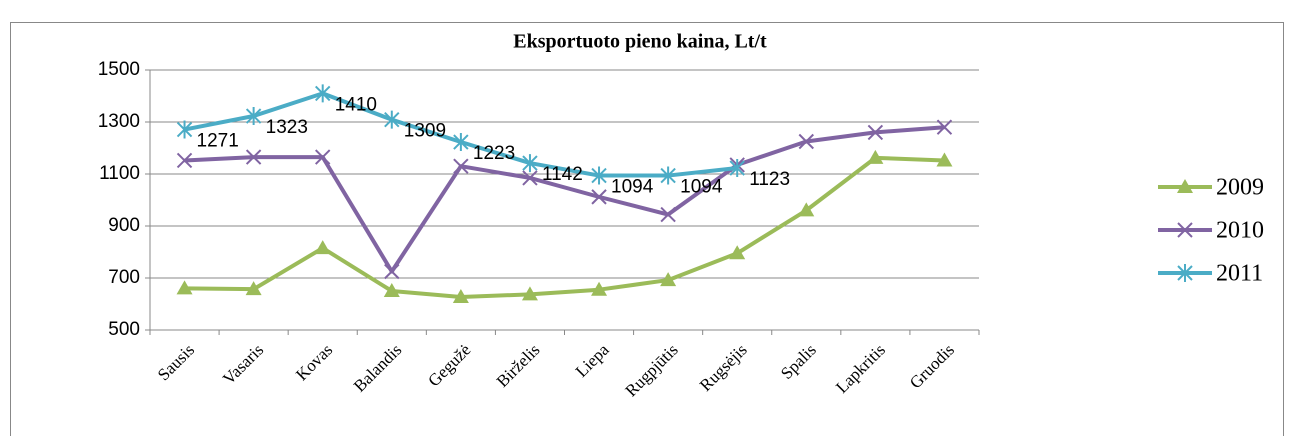  What do you see at coordinates (494, 153) in the screenshot?
I see `data-label: 1223` at bounding box center [494, 153].